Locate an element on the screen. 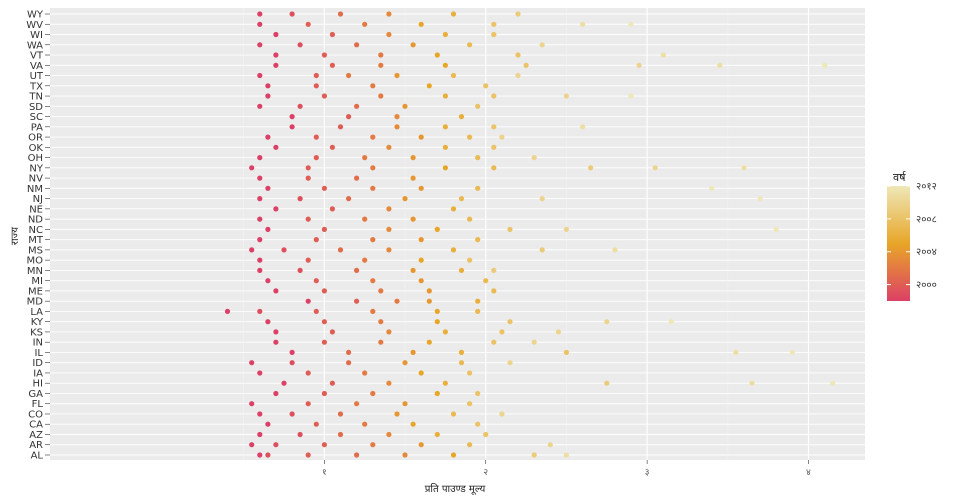 Image resolution: width=960 pixels, height=504 pixels. point-la is located at coordinates (437, 311).